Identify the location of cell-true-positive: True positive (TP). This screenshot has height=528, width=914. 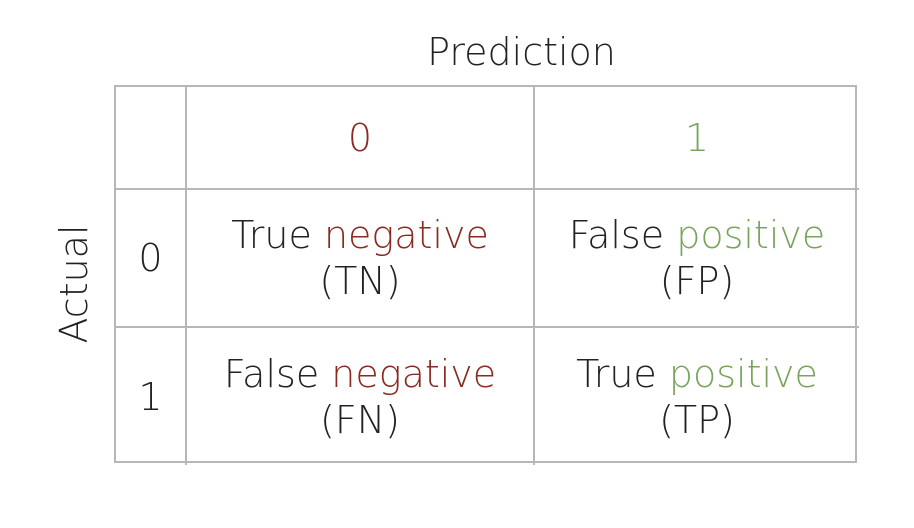
(697, 396).